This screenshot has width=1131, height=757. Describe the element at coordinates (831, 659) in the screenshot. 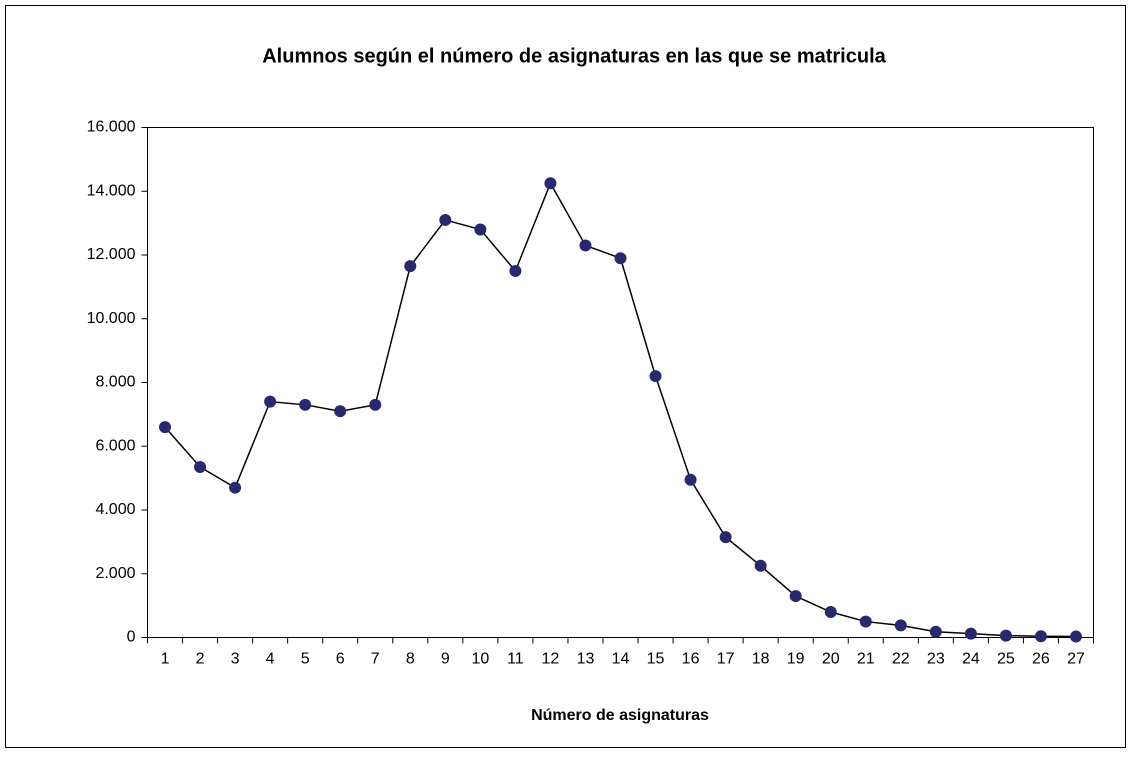

I see `x-tick-label: 20` at that location.